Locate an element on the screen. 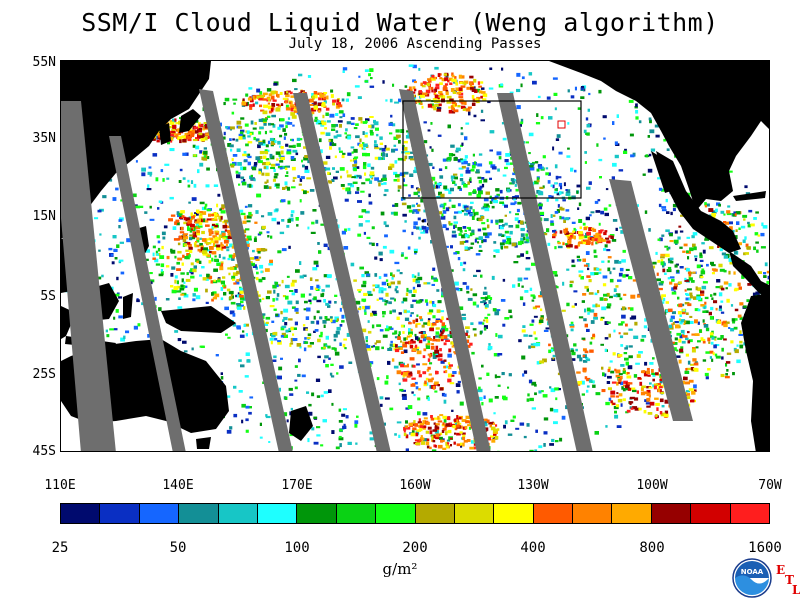 This screenshot has height=600, width=800. land-central-america is located at coordinates (749, 275).